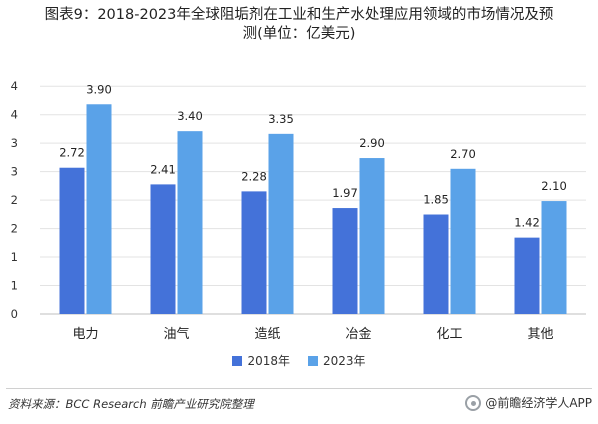 The height and width of the screenshot is (424, 598). I want to click on y-tick-label-4: 2, so click(14, 200).